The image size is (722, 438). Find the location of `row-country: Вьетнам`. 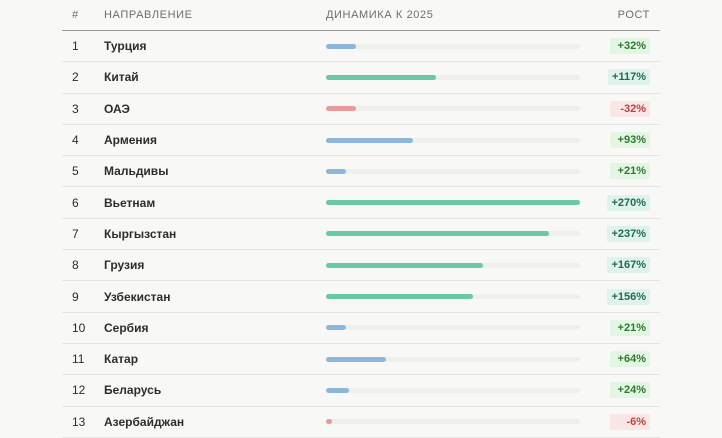

row-country: Вьетнам is located at coordinates (130, 202).